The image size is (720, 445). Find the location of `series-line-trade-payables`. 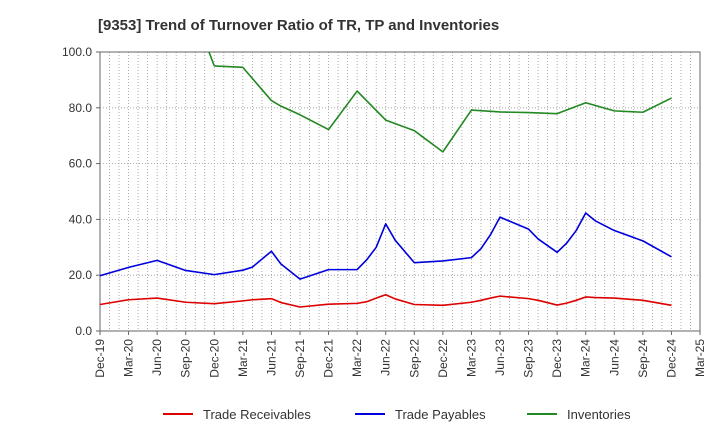

series-line-trade-payables is located at coordinates (386, 246).